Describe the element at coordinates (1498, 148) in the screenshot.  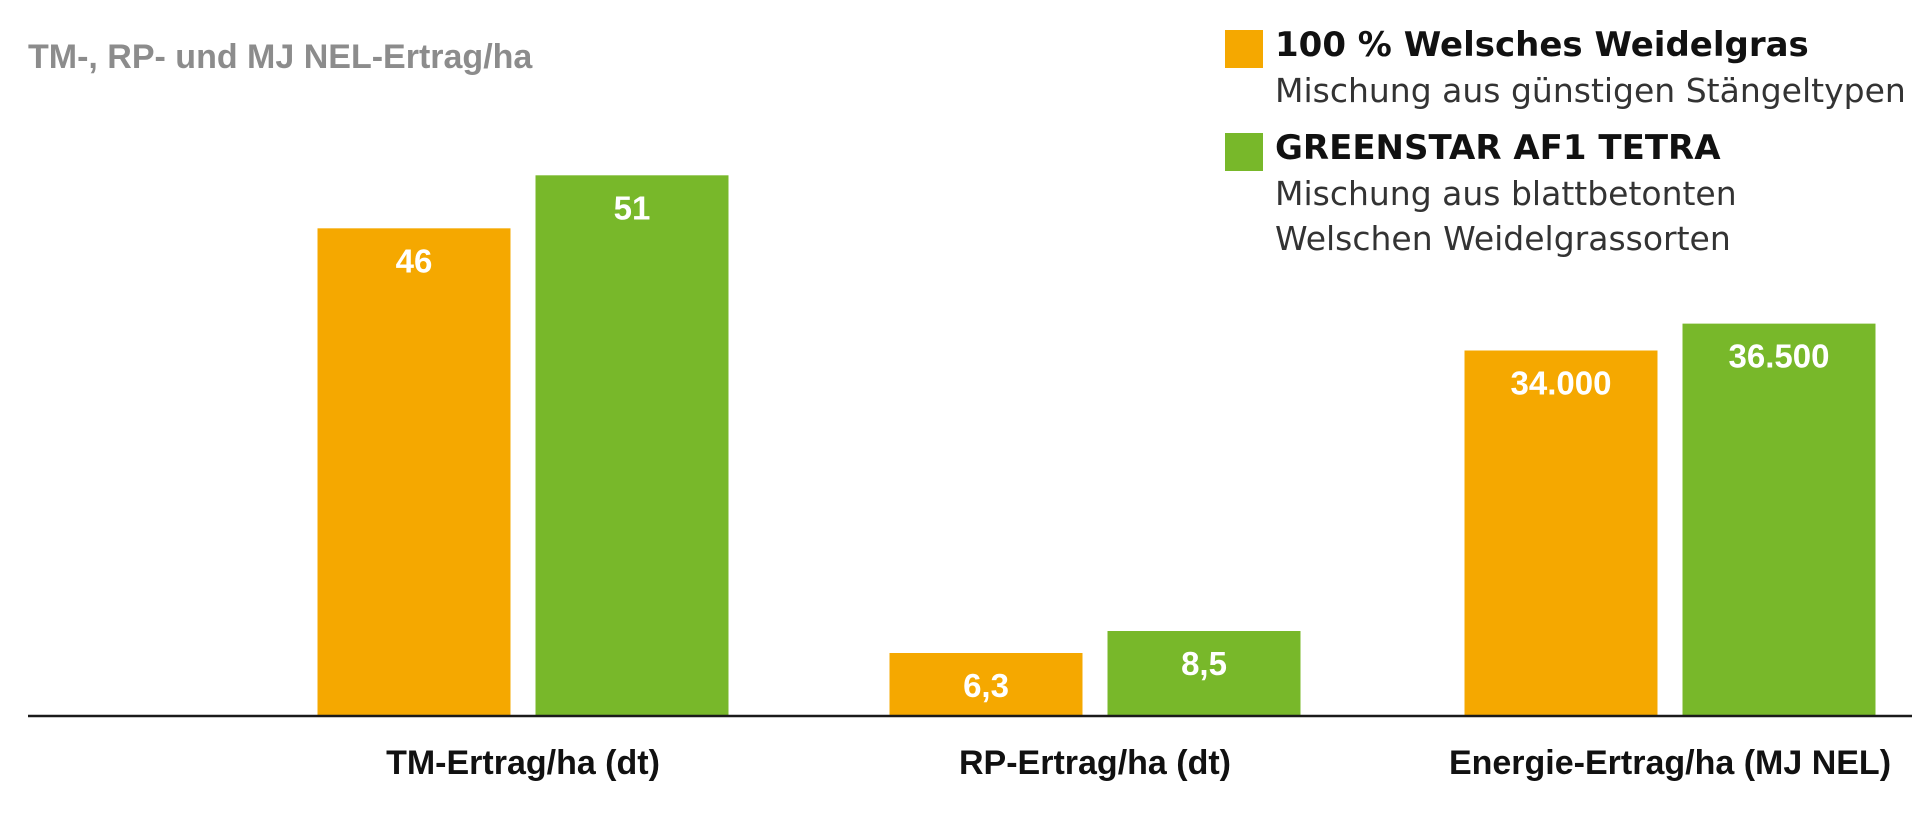
I see `legend-name-series-2: GREENSTAR AF1 TETRA` at that location.